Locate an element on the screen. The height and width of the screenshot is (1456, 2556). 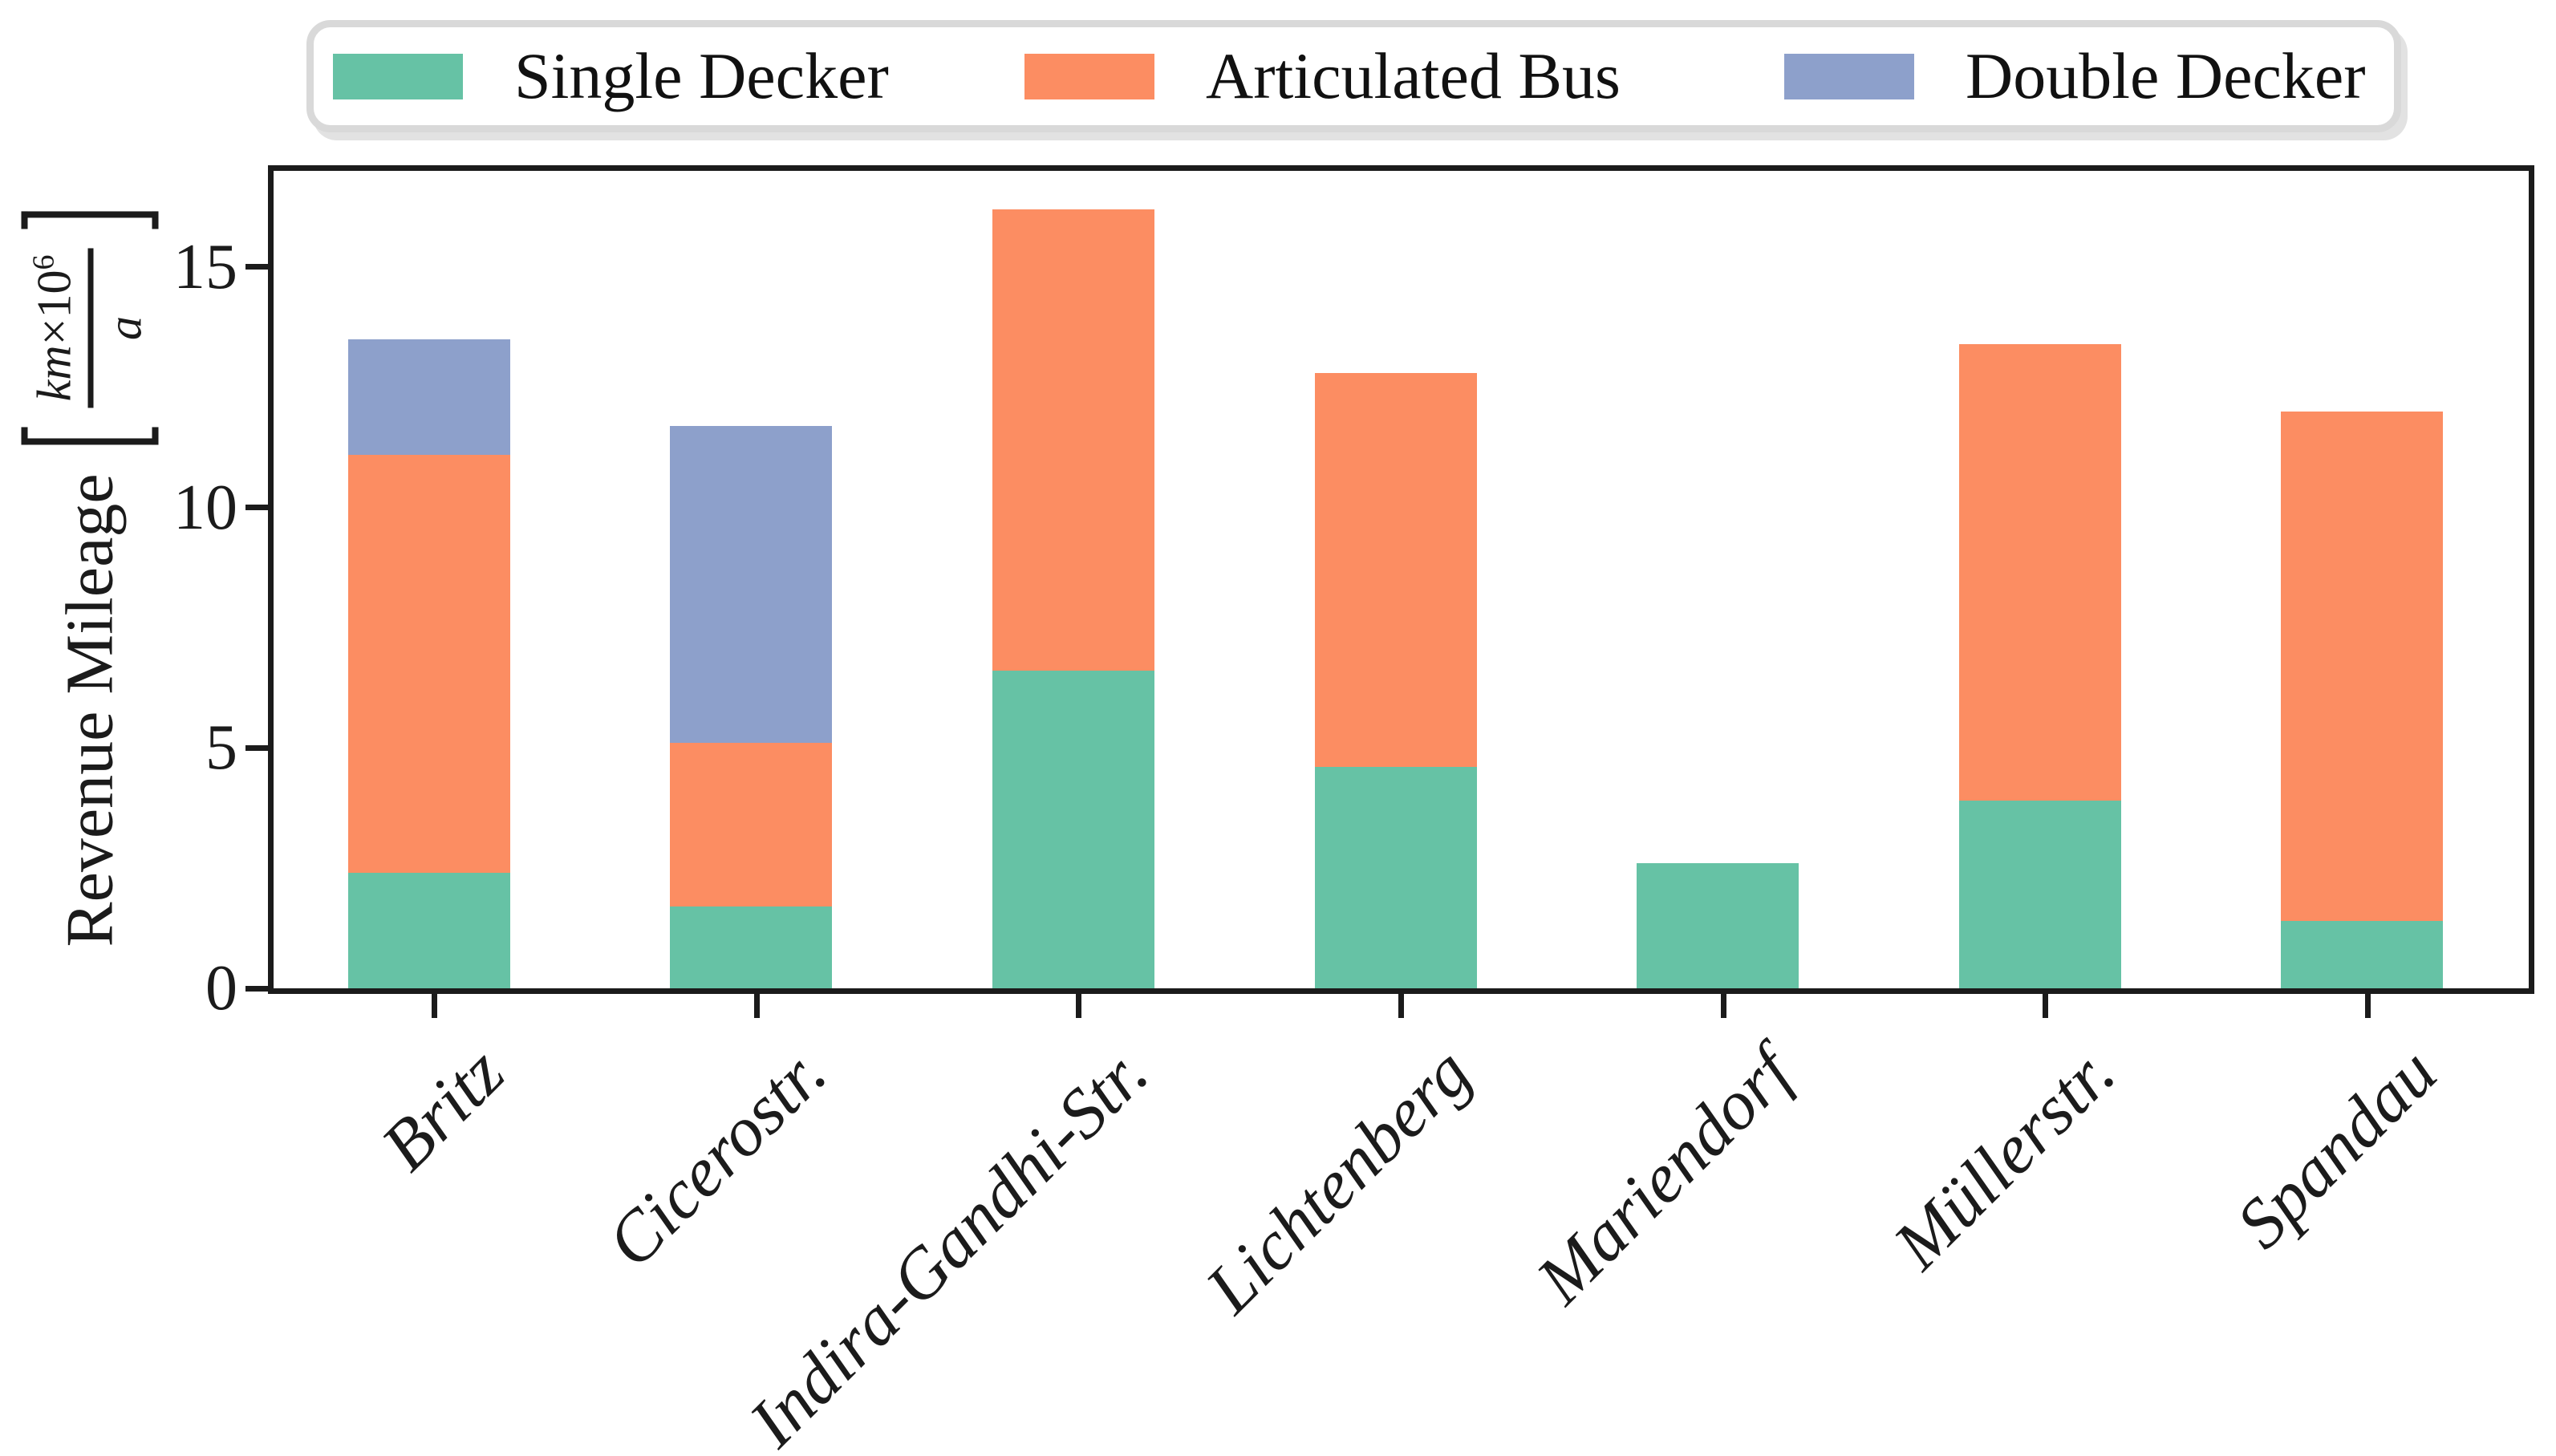
x-tick-label-britz: Britz is located at coordinates (443, 1109).